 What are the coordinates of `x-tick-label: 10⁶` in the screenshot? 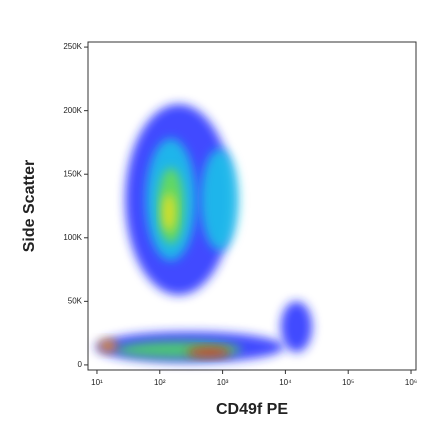 It's located at (411, 382).